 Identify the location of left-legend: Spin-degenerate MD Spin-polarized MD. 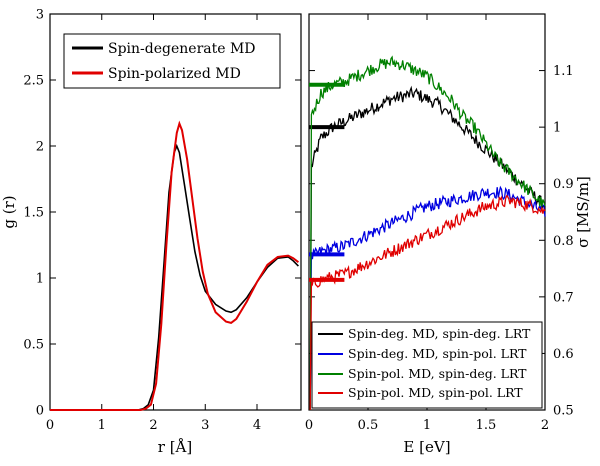
(172, 61).